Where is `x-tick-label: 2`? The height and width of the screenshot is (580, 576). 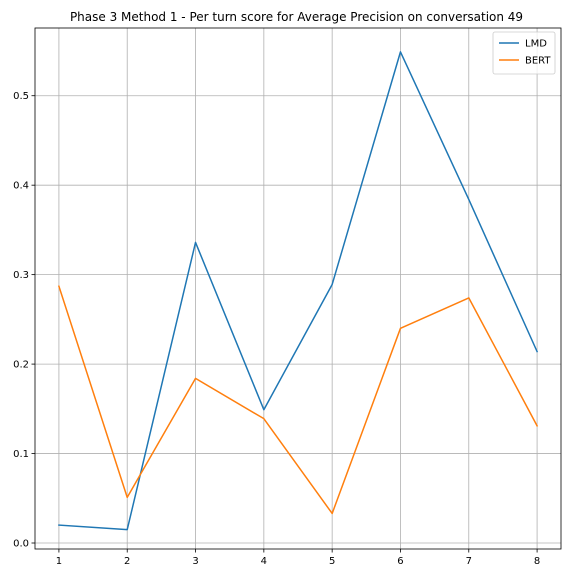 x-tick-label: 2 is located at coordinates (127, 561).